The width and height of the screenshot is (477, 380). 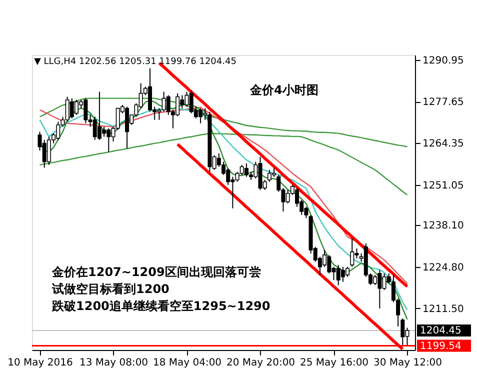 I want to click on x-tick-label: 18 May 04:00, so click(x=187, y=363).